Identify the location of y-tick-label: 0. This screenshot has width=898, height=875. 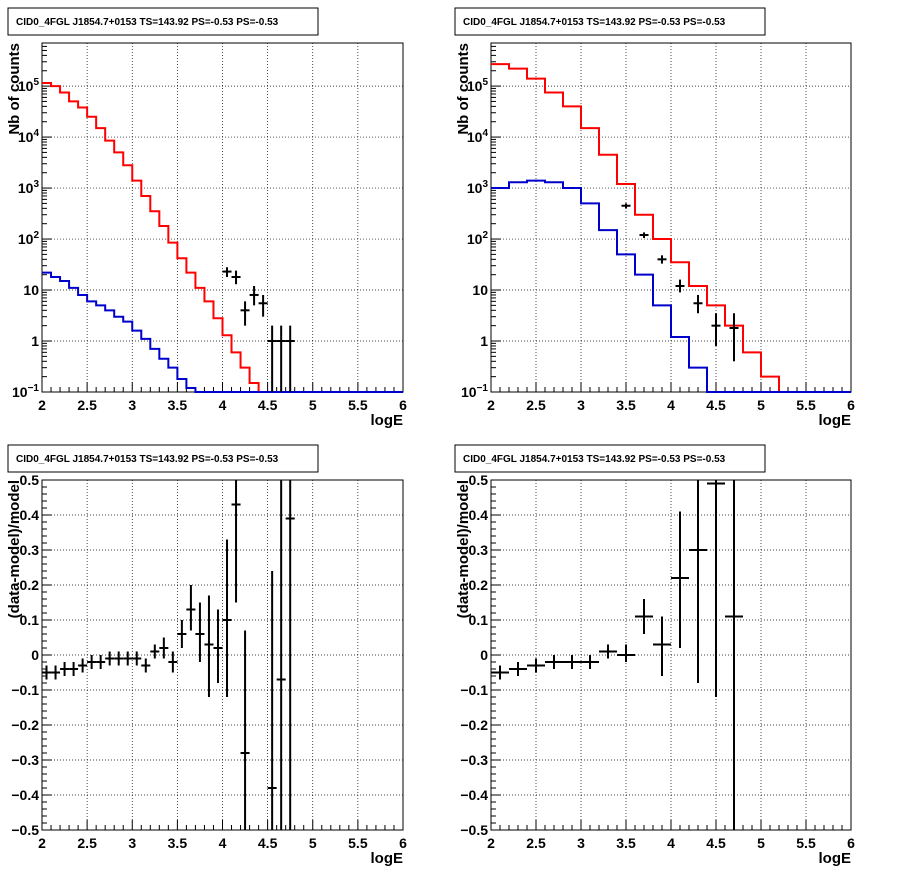
(484, 655).